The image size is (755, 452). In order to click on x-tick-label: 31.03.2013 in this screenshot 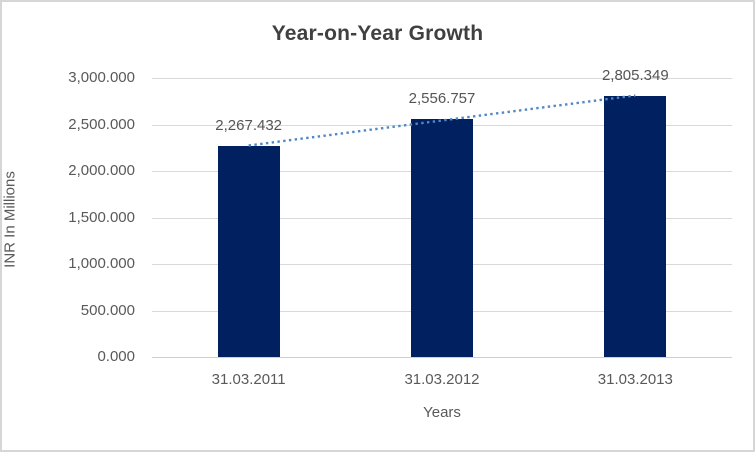, I will do `click(635, 379)`.